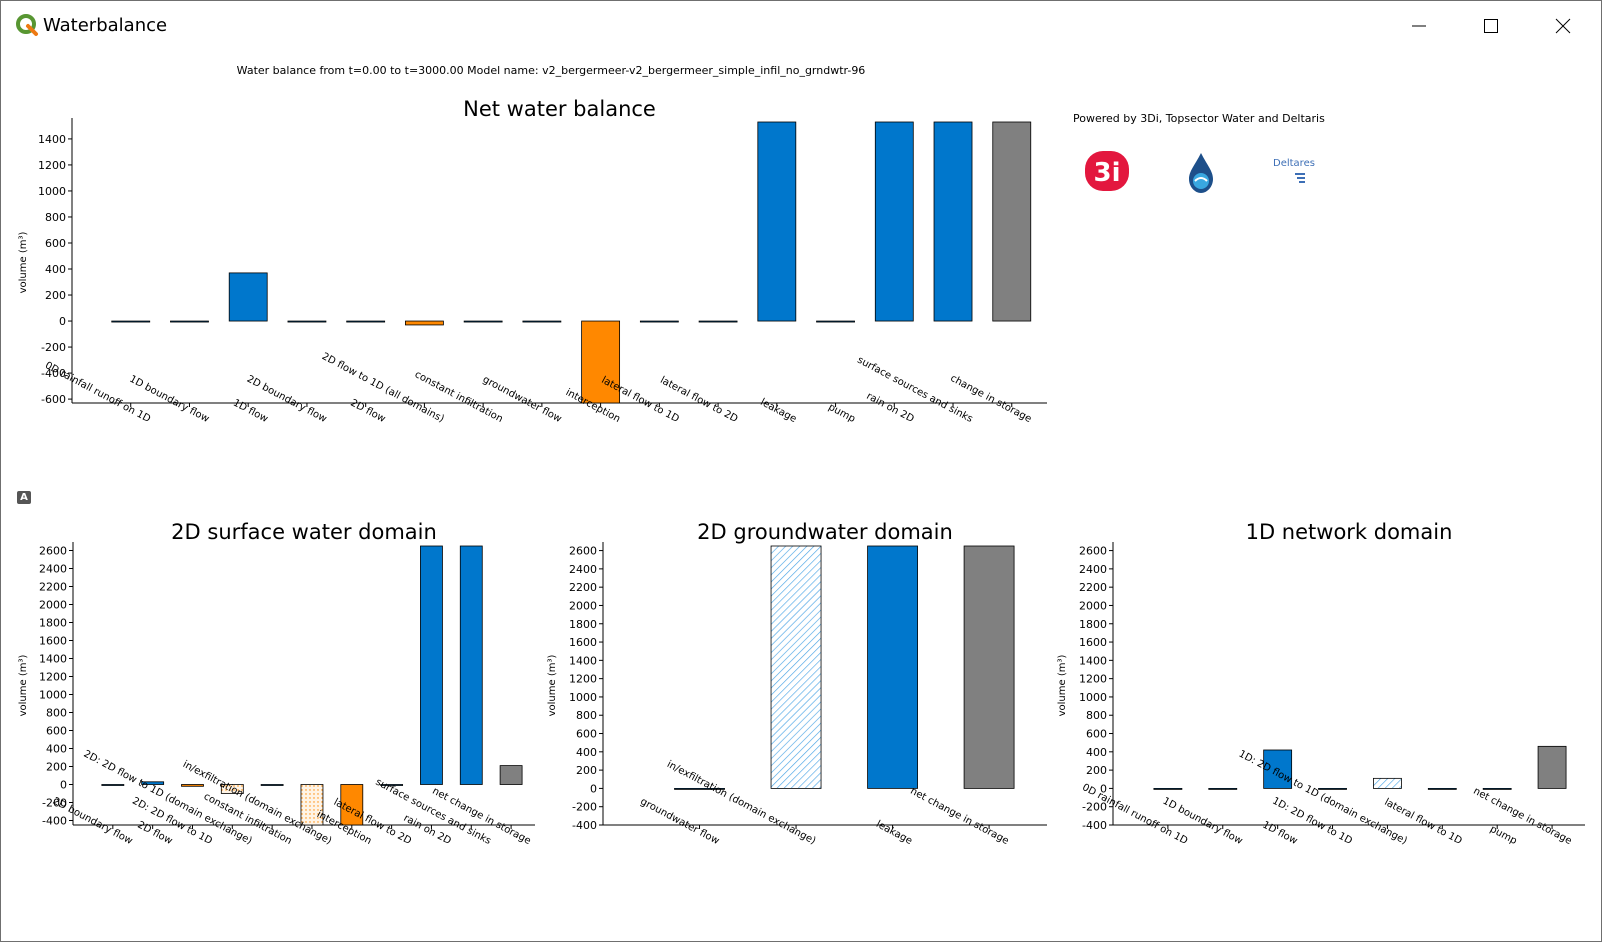 The width and height of the screenshot is (1602, 942). I want to click on threedi-logo-text: 3i, so click(1106, 173).